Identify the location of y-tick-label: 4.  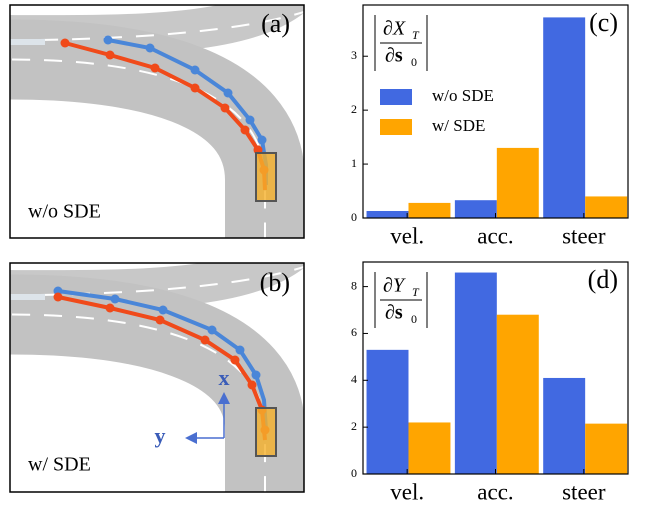
(354, 379).